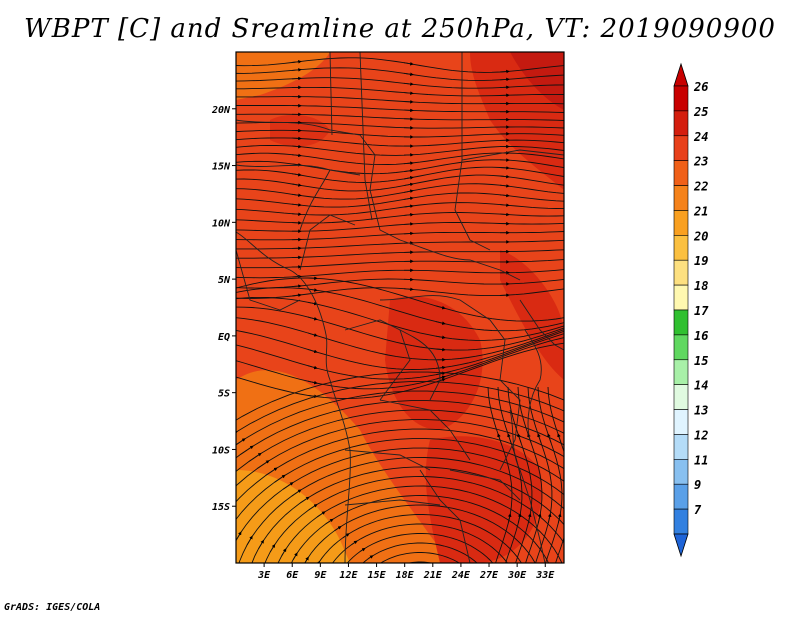 This screenshot has height=618, width=800. Describe the element at coordinates (700, 112) in the screenshot. I see `colorbar-label: 25` at that location.